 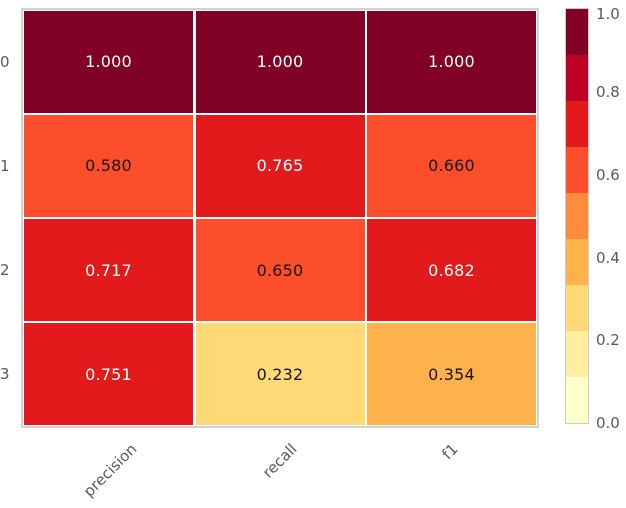 I want to click on colorbar, so click(x=577, y=216).